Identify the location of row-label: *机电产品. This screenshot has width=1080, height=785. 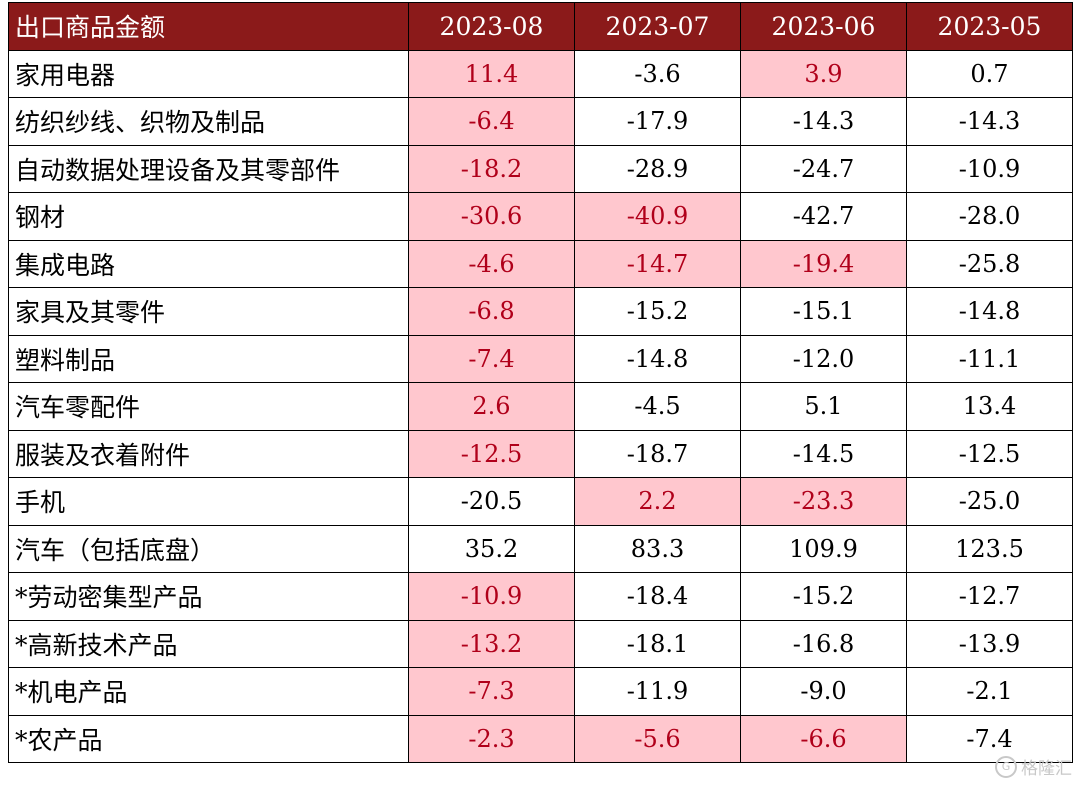
(208, 691).